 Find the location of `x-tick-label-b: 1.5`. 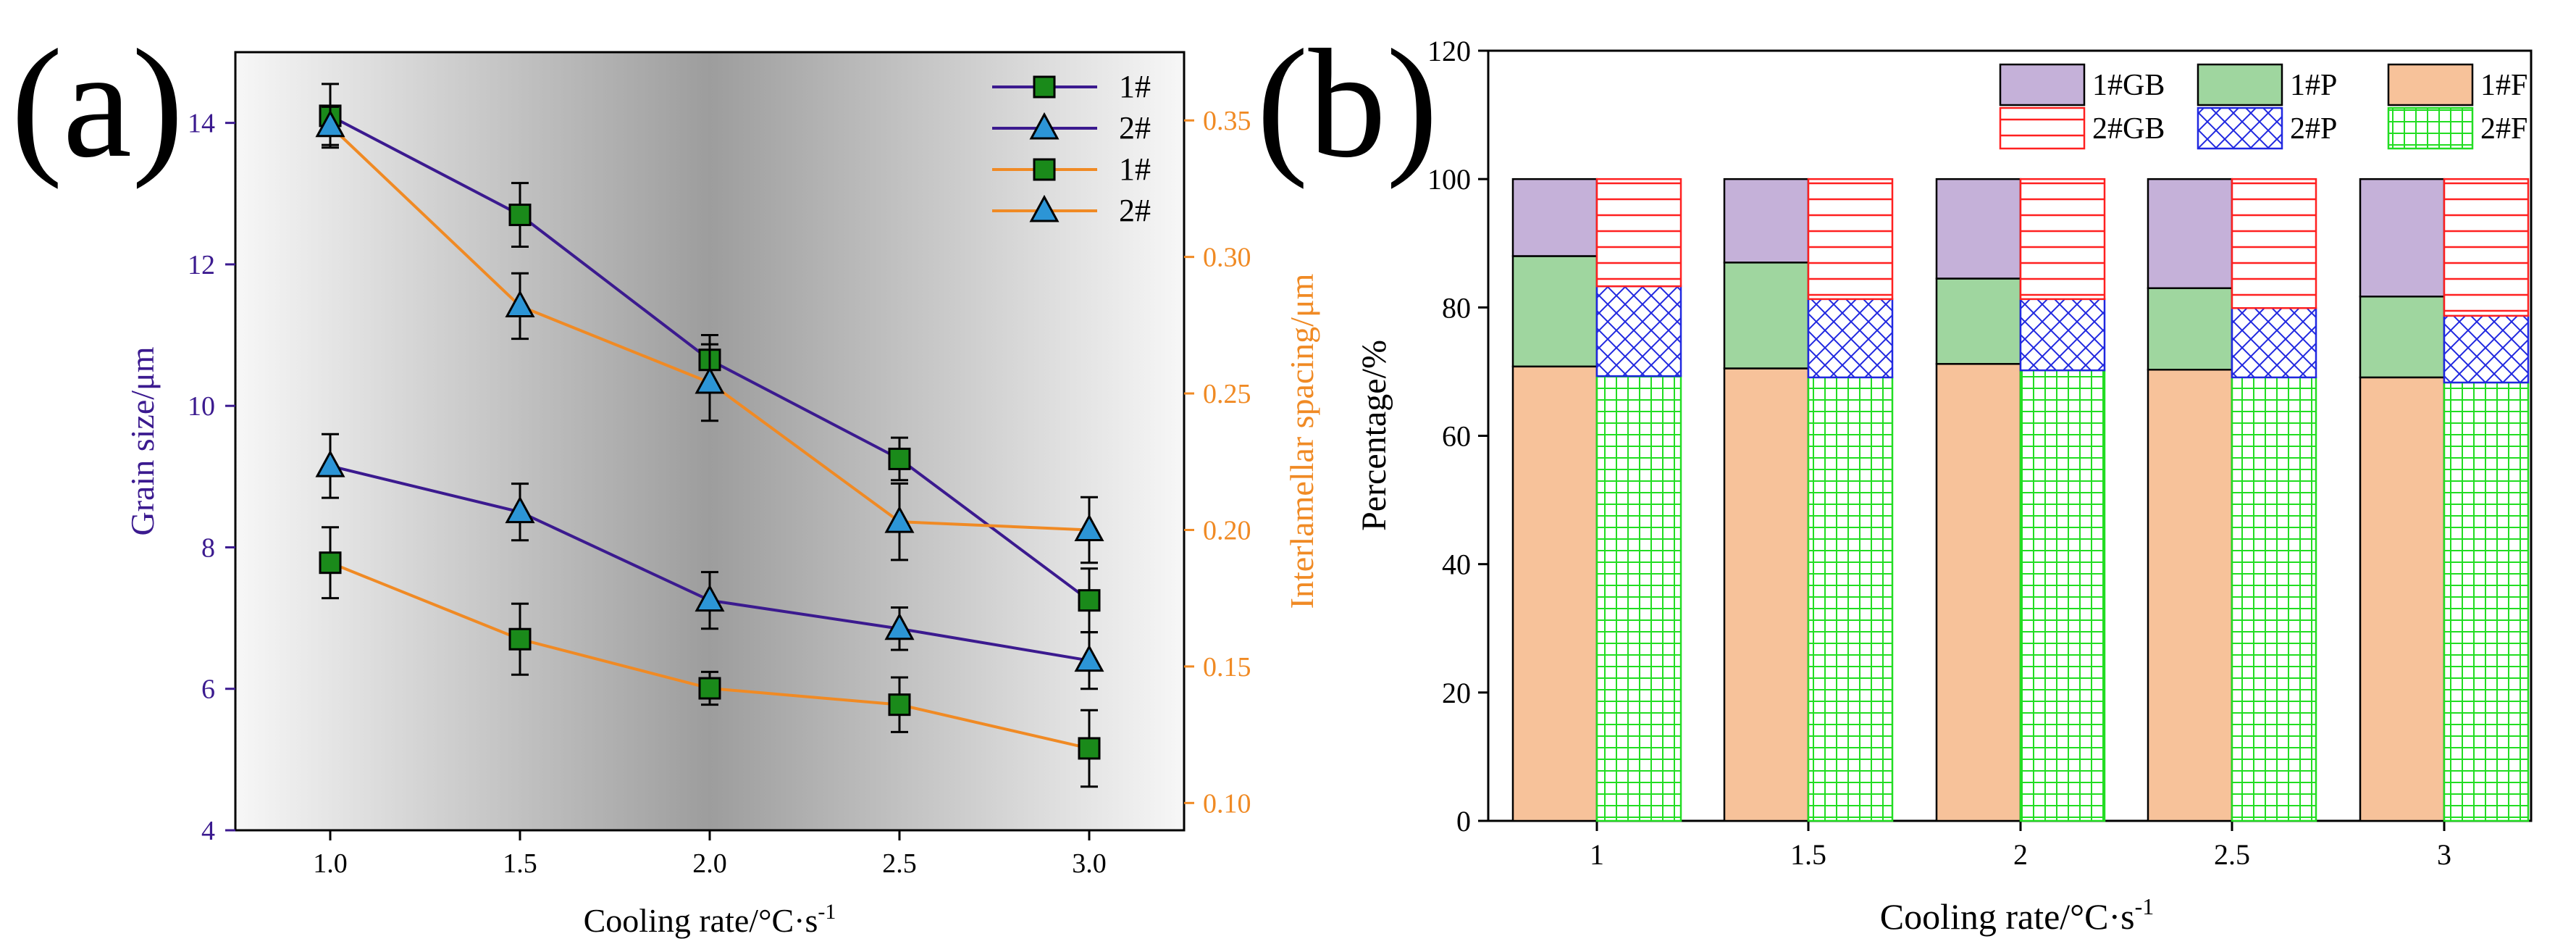

x-tick-label-b: 1.5 is located at coordinates (1808, 854).